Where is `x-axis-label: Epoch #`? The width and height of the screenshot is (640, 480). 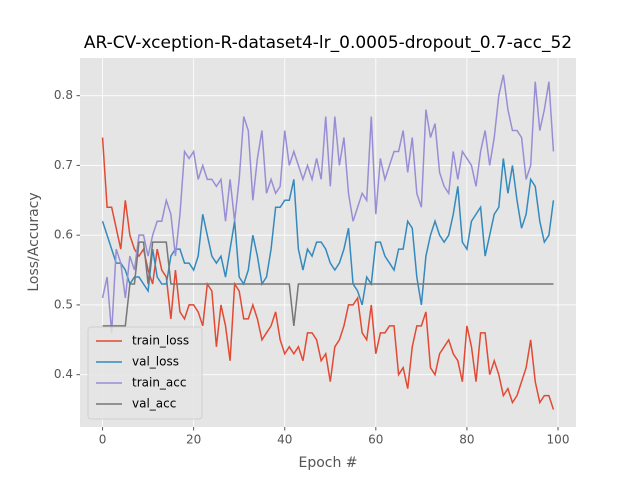
x-axis-label: Epoch # is located at coordinates (327, 463).